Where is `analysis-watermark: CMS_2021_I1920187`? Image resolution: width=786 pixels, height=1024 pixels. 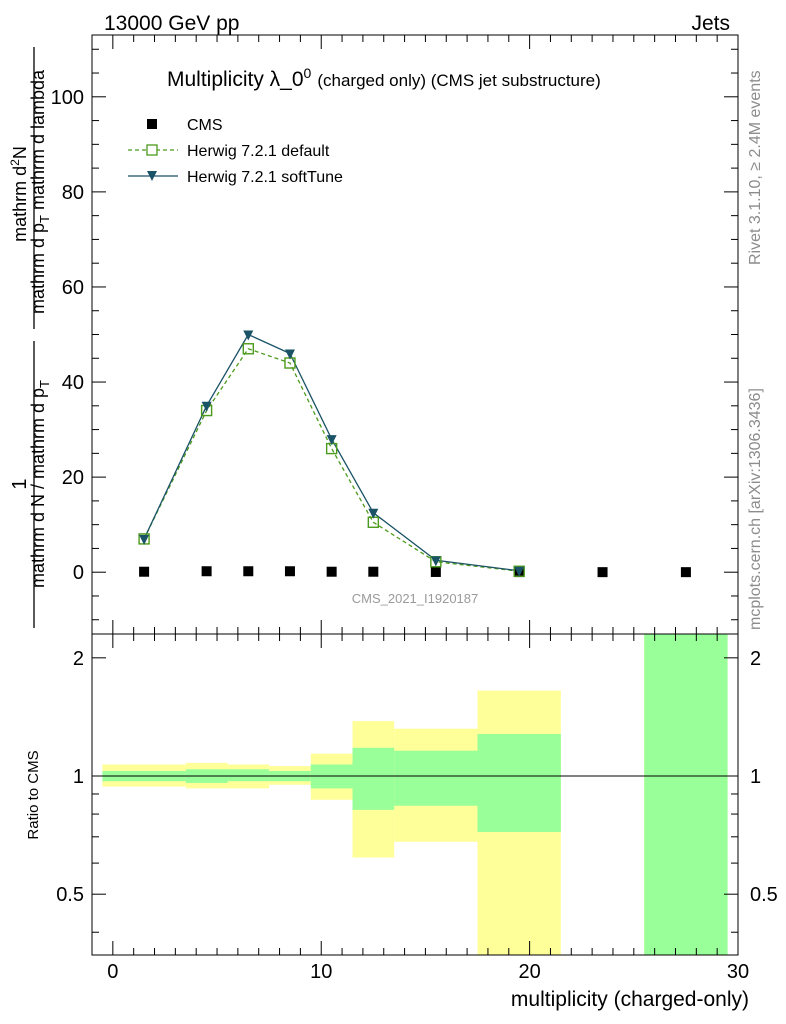 analysis-watermark: CMS_2021_I1920187 is located at coordinates (415, 598).